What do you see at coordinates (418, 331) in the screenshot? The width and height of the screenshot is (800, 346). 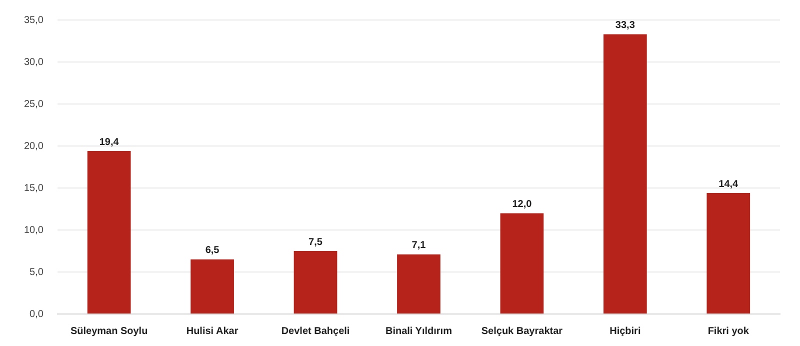 I see `x-tick-label: Binali Yıldırım` at bounding box center [418, 331].